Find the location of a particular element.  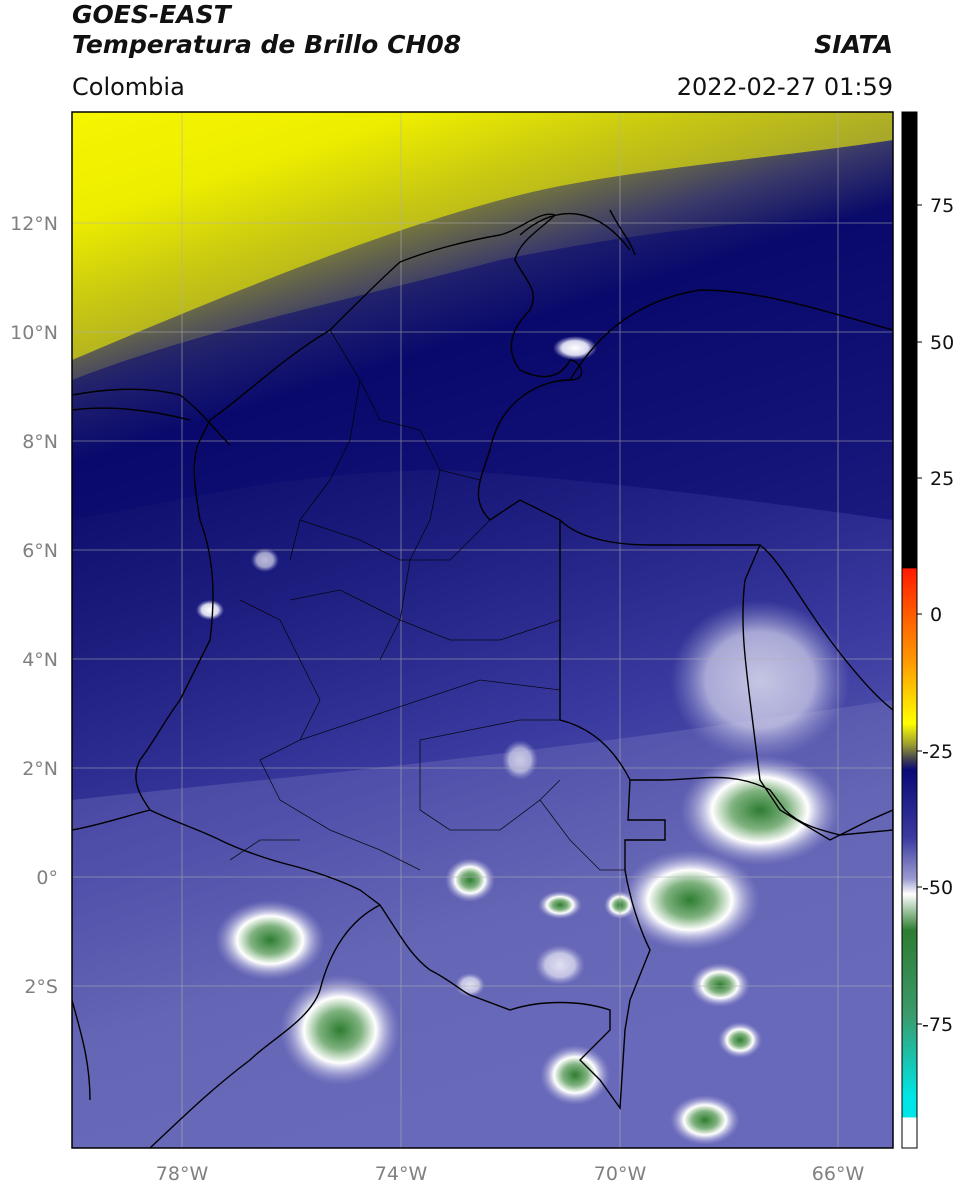

colorbar-tick-label: -25 is located at coordinates (937, 752).